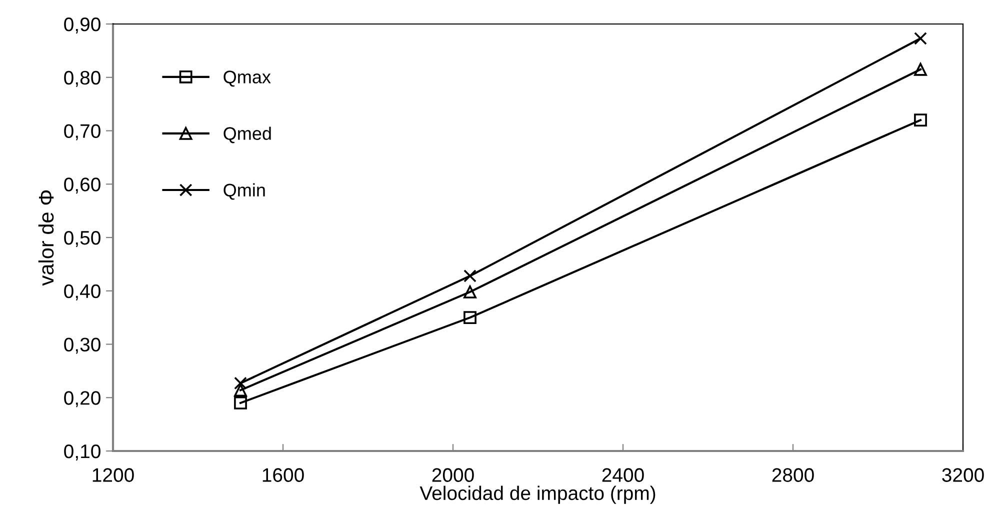 This screenshot has height=524, width=998. Describe the element at coordinates (82, 132) in the screenshot. I see `y-tick-label: 0,70` at that location.